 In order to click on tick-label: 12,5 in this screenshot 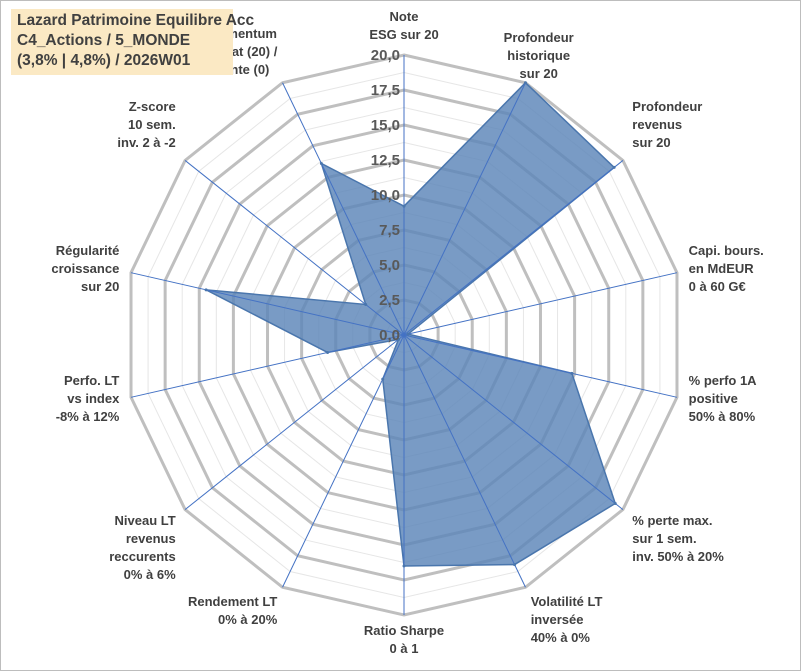, I will do `click(385, 160)`.